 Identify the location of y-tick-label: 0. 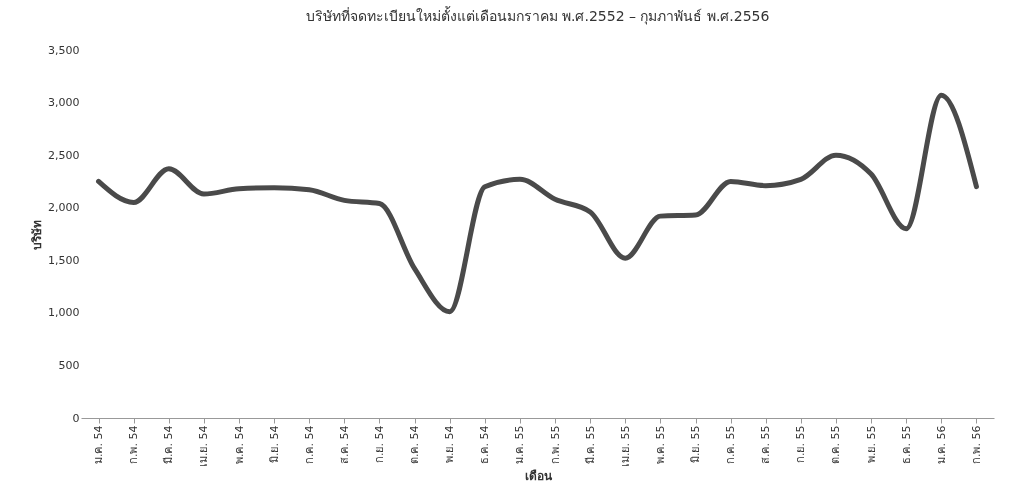
(76, 418).